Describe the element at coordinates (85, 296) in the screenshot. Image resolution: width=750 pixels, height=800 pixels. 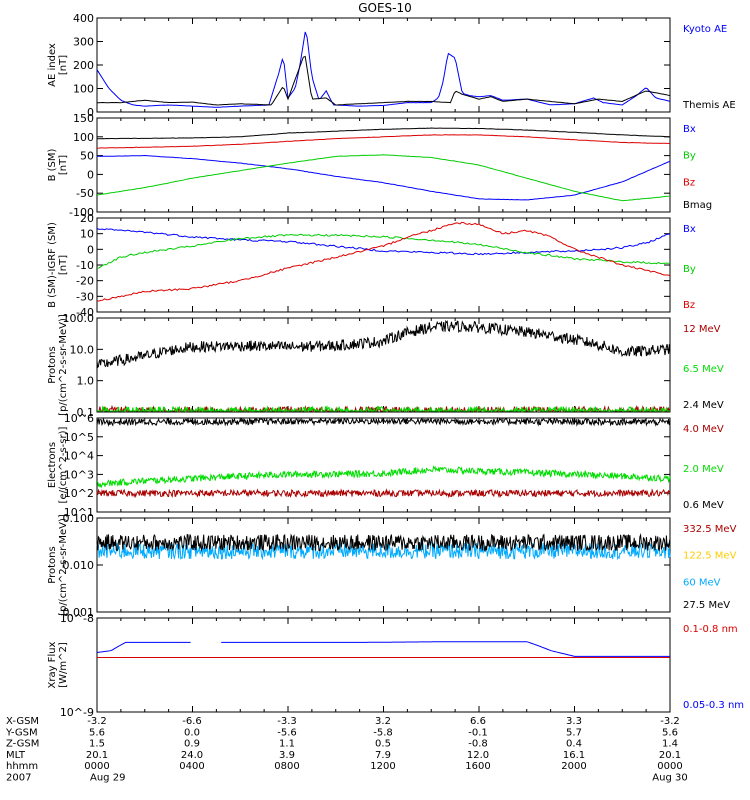
I see `y-tick-label: -30` at that location.